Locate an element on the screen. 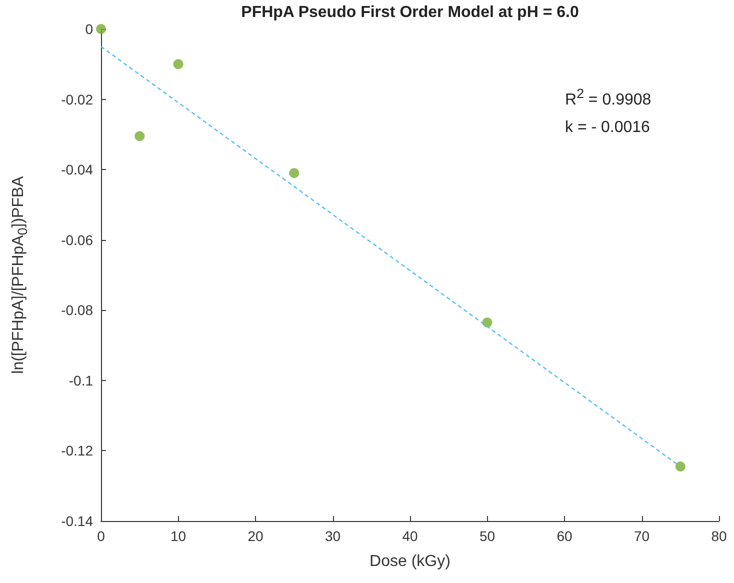 This screenshot has height=583, width=734. y-tick-label: -0.14 is located at coordinates (77, 521).